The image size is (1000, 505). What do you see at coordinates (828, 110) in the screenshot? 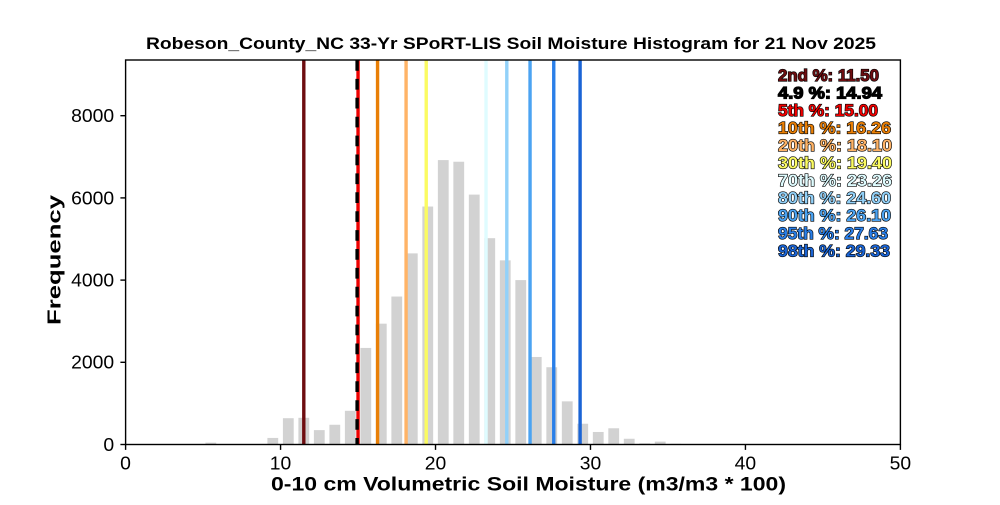
I see `svg-text: 5th %: 15.00` at bounding box center [828, 110].